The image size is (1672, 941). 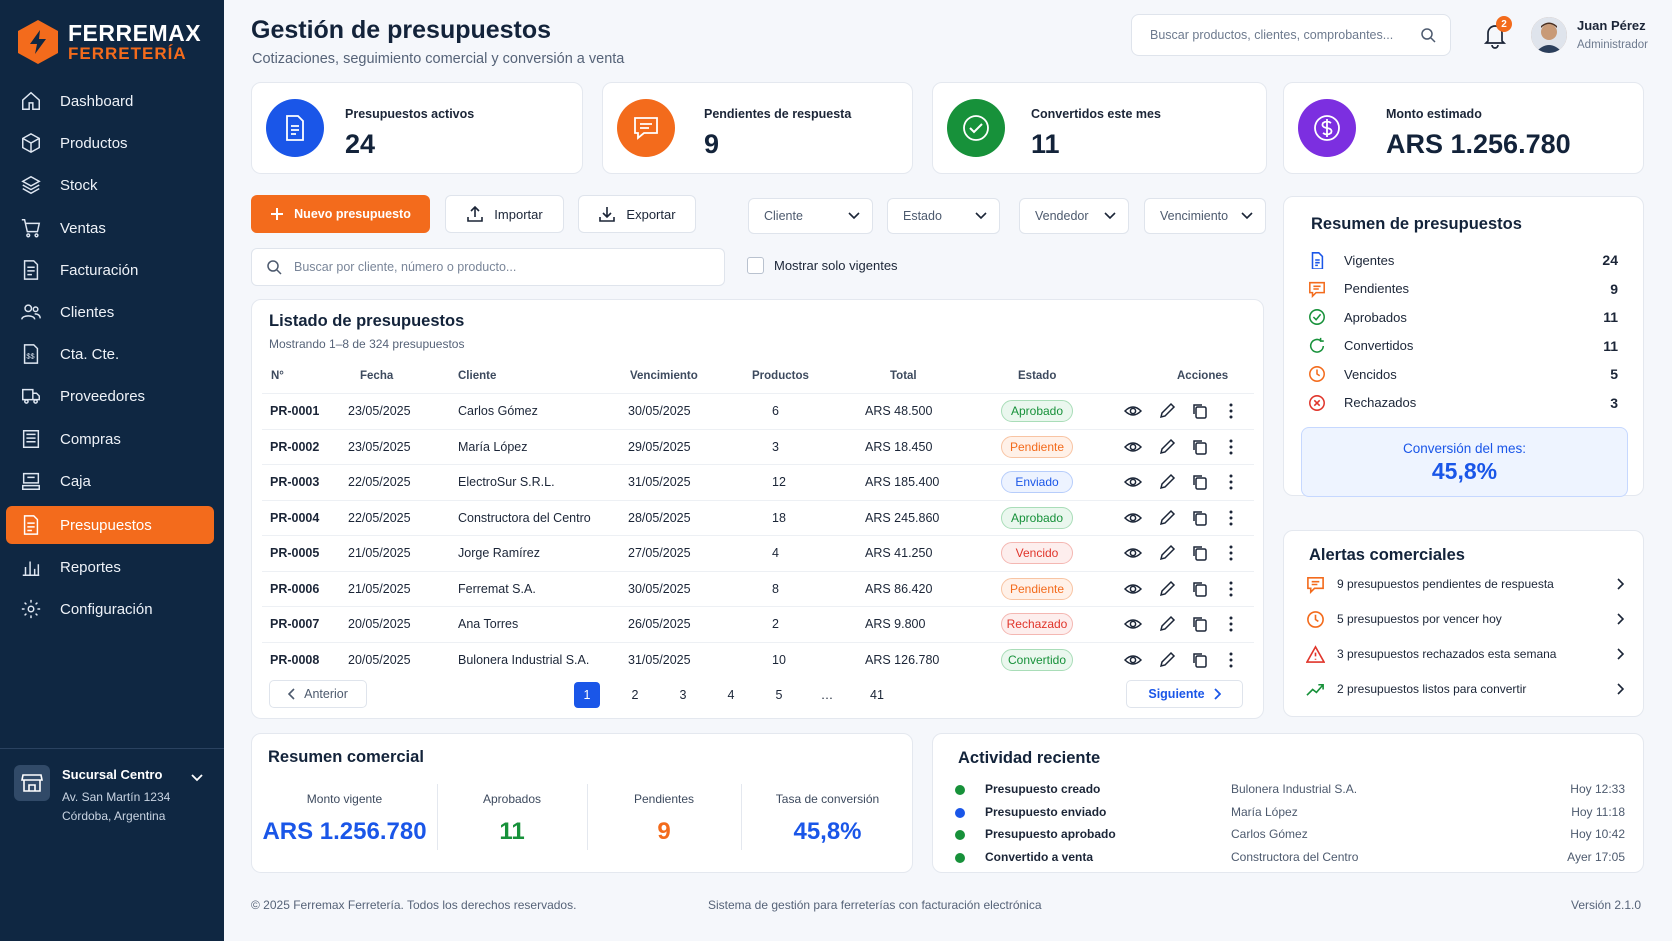 What do you see at coordinates (504, 214) in the screenshot?
I see `import-button: Importar` at bounding box center [504, 214].